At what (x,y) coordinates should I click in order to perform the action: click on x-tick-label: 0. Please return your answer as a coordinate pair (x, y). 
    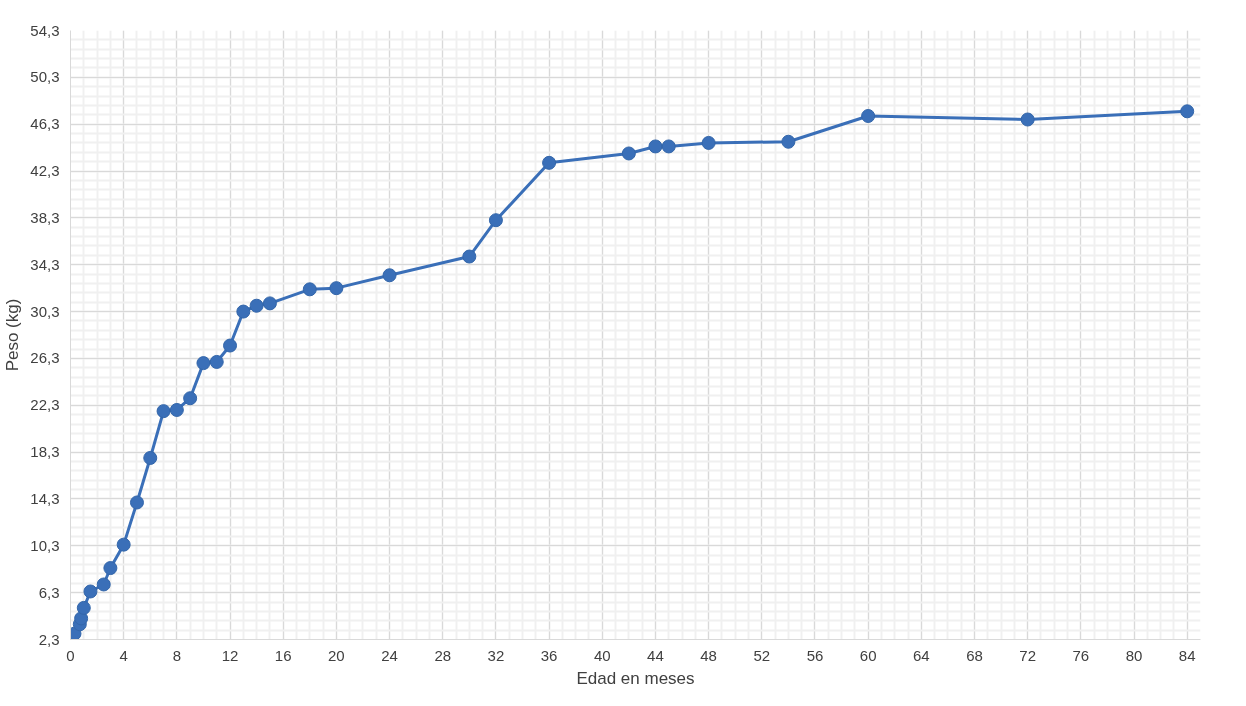
    Looking at the image, I should click on (70, 655).